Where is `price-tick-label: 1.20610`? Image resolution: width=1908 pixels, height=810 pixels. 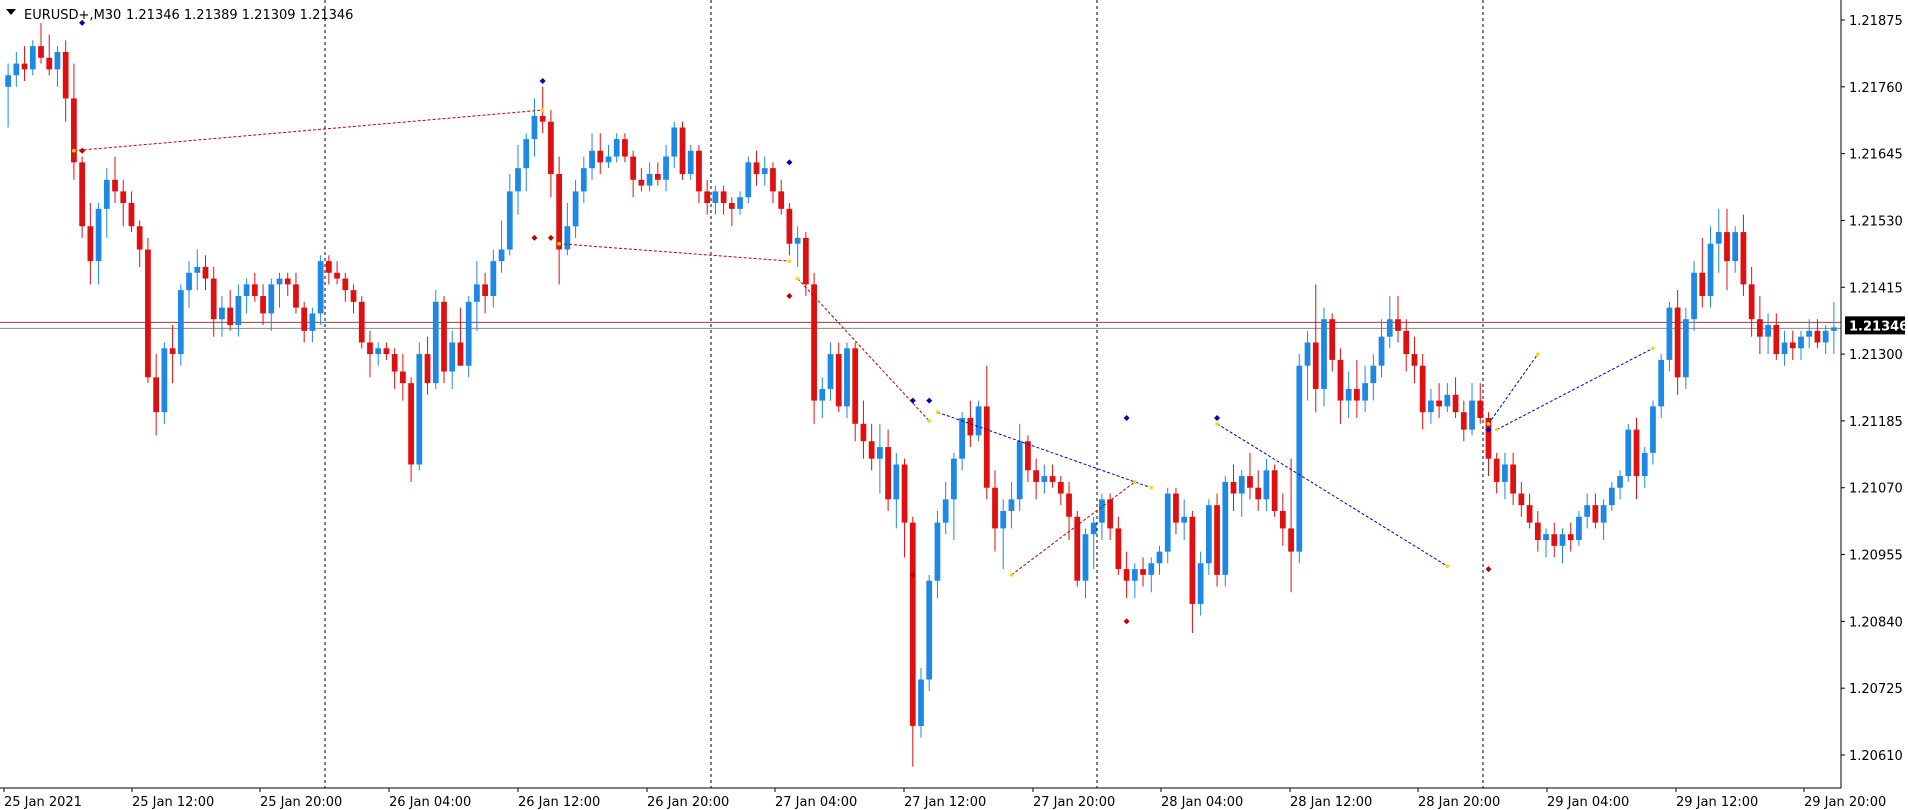
price-tick-label: 1.20610 is located at coordinates (1876, 756).